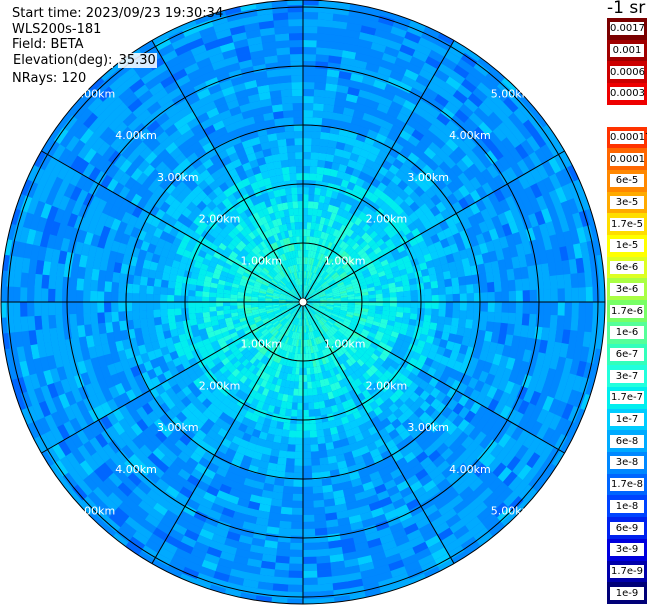 The image size is (647, 607). I want to click on start-time-label: Start time:, so click(47, 13).